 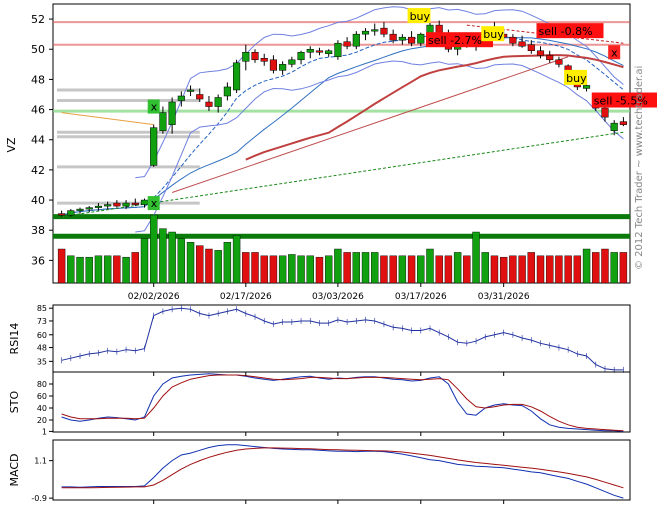 I want to click on signal-label: sell -2.7%, so click(x=455, y=40).